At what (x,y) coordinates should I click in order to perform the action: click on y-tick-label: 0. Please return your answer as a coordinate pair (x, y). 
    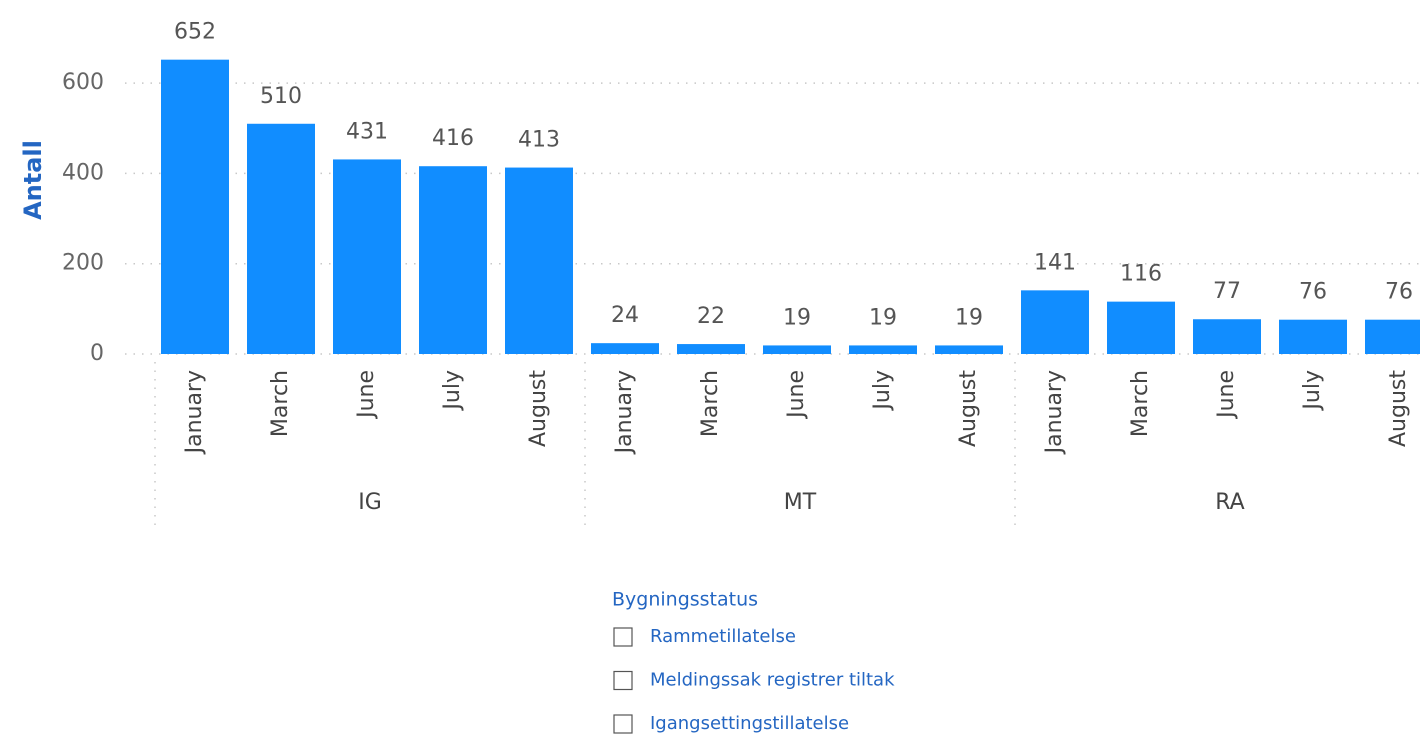
    Looking at the image, I should click on (97, 353).